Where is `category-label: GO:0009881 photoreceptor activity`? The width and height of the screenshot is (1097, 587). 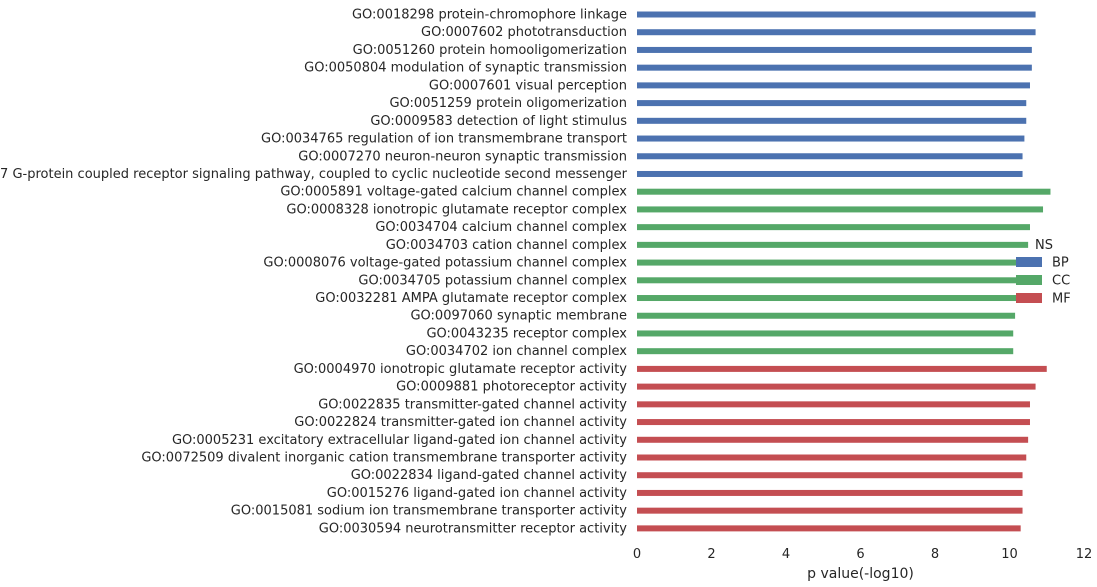
category-label: GO:0009881 photoreceptor activity is located at coordinates (511, 387).